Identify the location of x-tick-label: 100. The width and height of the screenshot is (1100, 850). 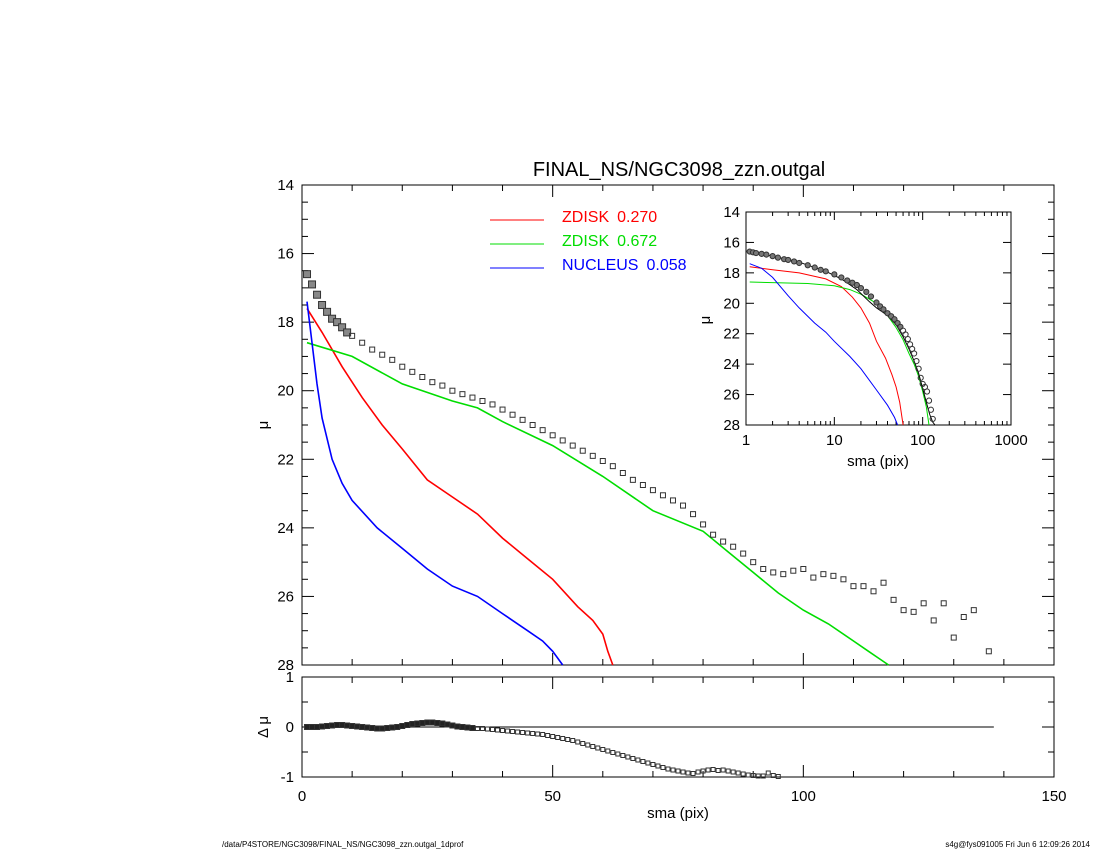
(803, 796).